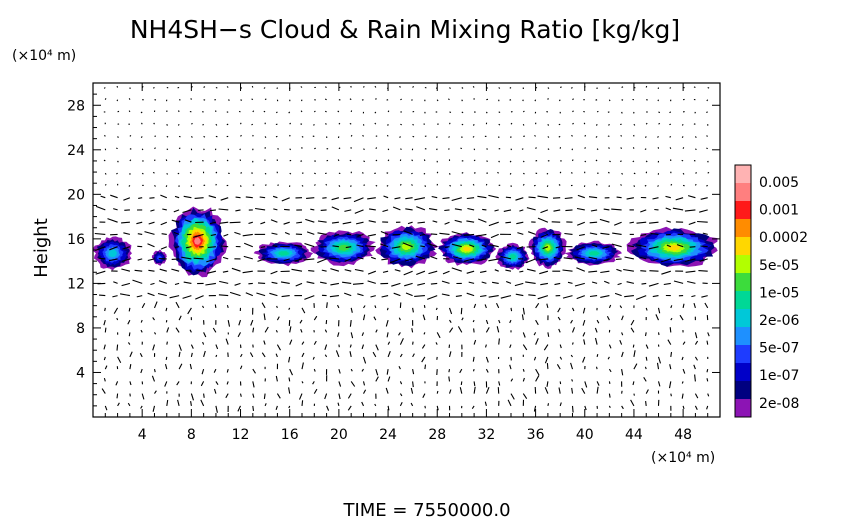 Image resolution: width=854 pixels, height=519 pixels. I want to click on colorbar-label: 5e-05, so click(779, 266).